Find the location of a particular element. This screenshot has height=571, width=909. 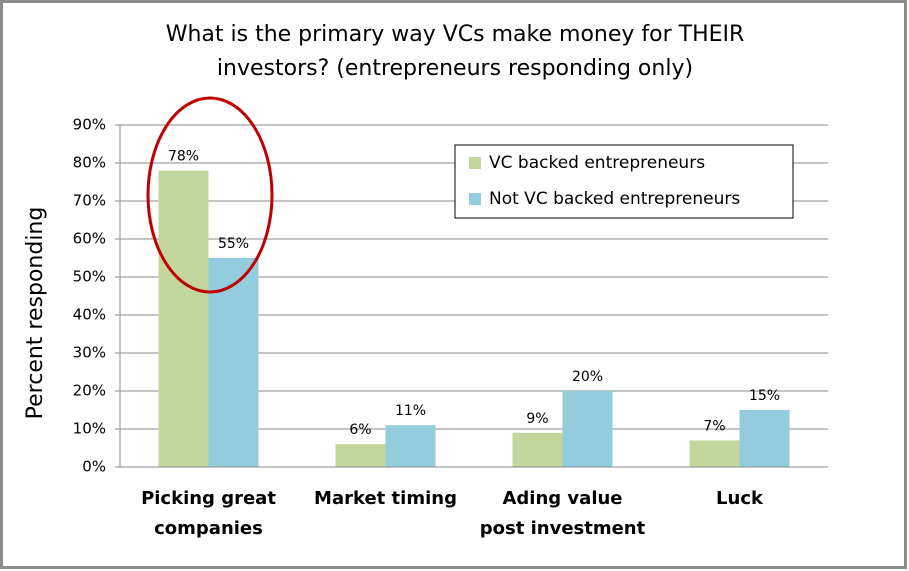

x-tick-label: Market timing is located at coordinates (385, 498).